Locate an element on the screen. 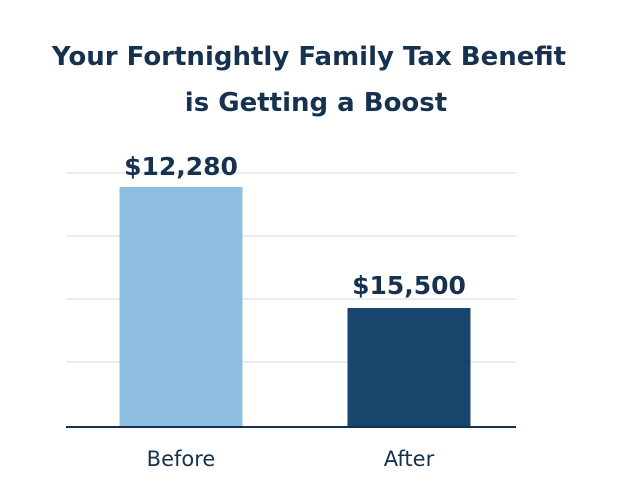 The width and height of the screenshot is (618, 502). category-label-after: After is located at coordinates (409, 459).